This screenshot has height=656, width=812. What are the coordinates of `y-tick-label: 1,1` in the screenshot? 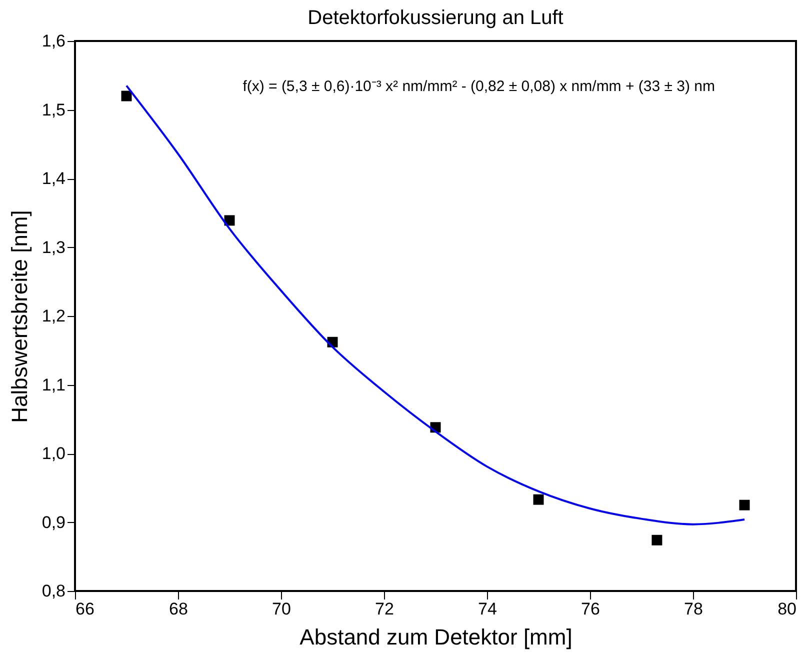 It's located at (54, 384).